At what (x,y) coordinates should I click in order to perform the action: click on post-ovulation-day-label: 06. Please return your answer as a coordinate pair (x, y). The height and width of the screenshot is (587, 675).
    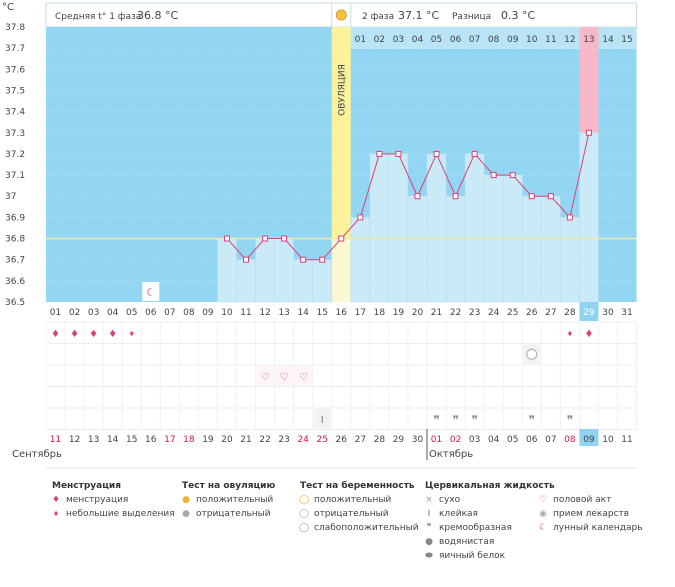
    Looking at the image, I should click on (456, 40).